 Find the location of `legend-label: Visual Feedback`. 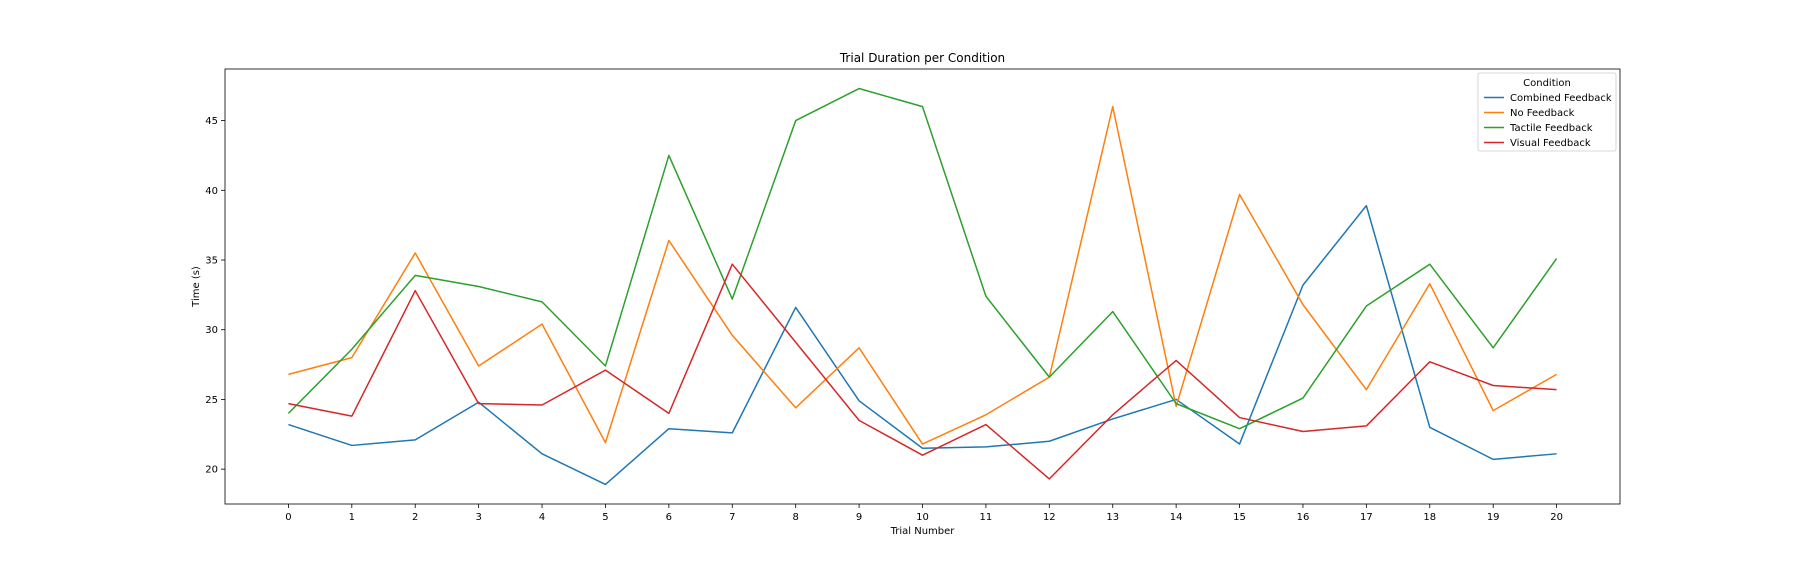

legend-label: Visual Feedback is located at coordinates (1550, 143).